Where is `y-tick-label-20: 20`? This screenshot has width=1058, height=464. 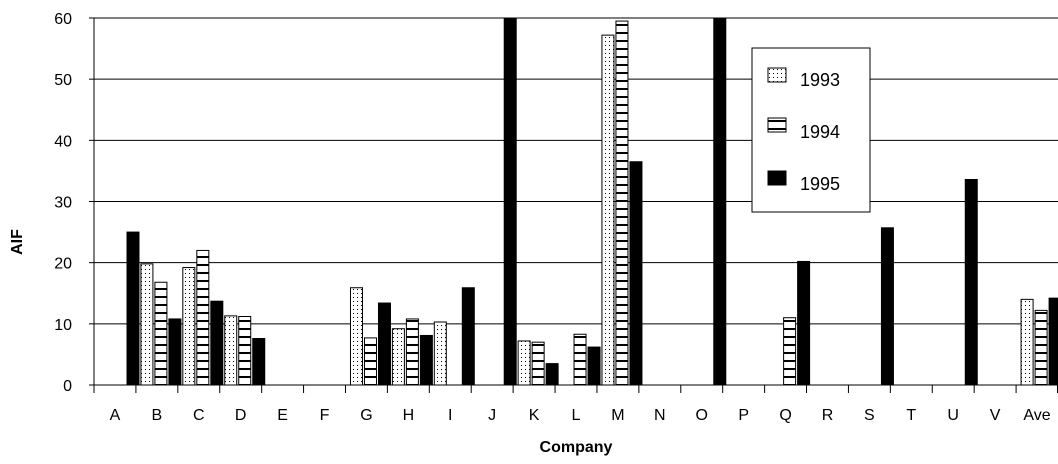
y-tick-label-20: 20 is located at coordinates (63, 264).